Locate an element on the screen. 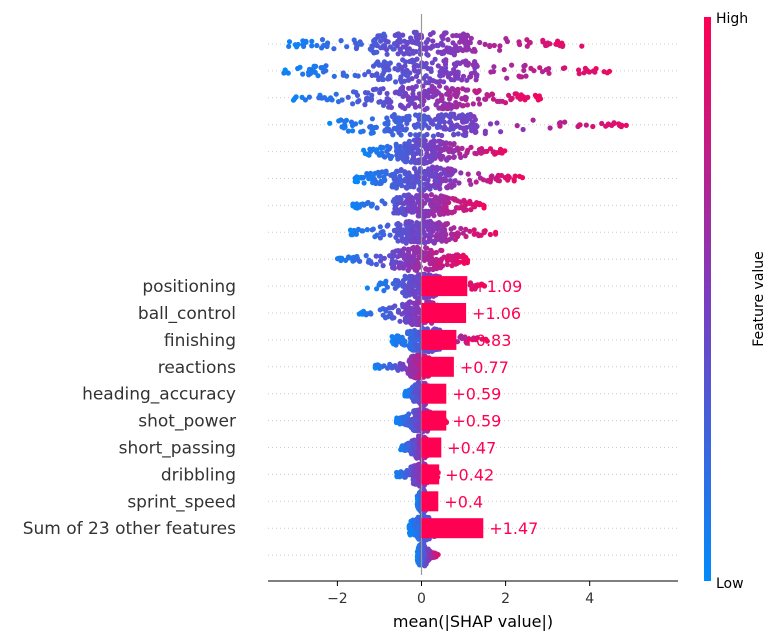 The height and width of the screenshot is (641, 775). feature-label: ball_control is located at coordinates (187, 314).